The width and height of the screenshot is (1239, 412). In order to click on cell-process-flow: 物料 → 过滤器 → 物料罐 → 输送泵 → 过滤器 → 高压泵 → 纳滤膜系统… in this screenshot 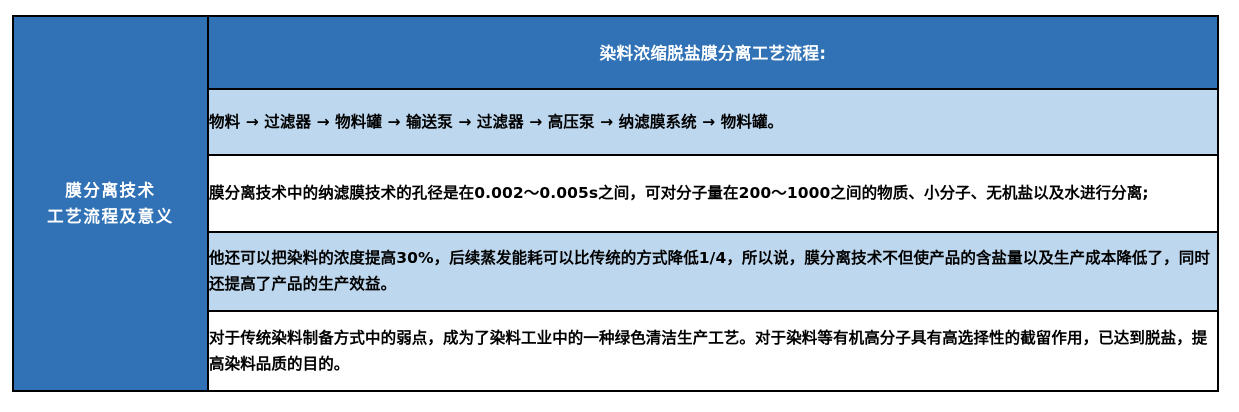, I will do `click(713, 121)`.